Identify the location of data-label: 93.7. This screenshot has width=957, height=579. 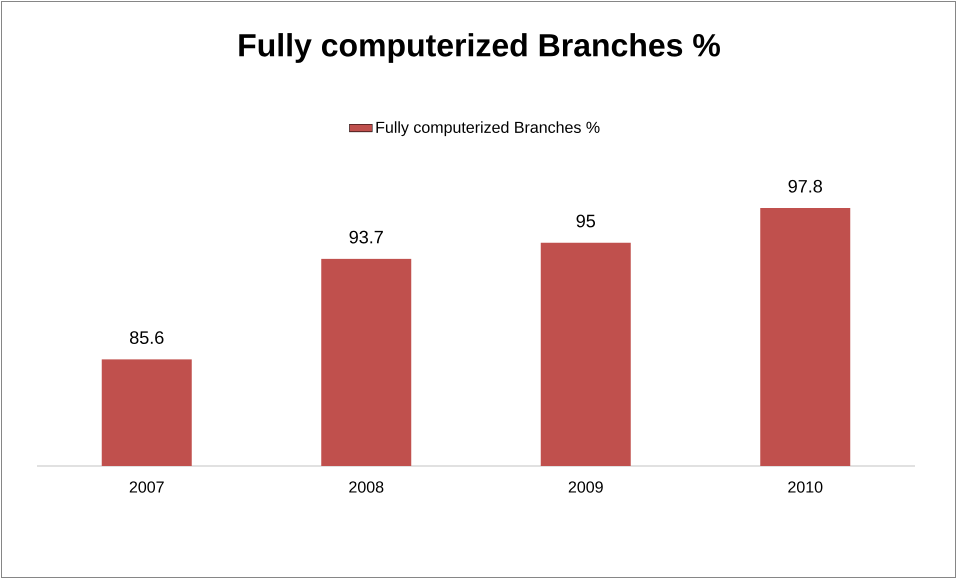
(366, 237).